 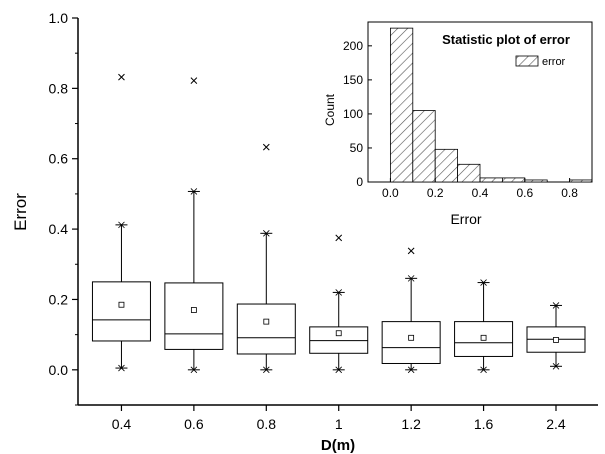 I want to click on inset-x-ticks: 0.0 0.2 0.4 0.6 0.8, so click(x=480, y=189).